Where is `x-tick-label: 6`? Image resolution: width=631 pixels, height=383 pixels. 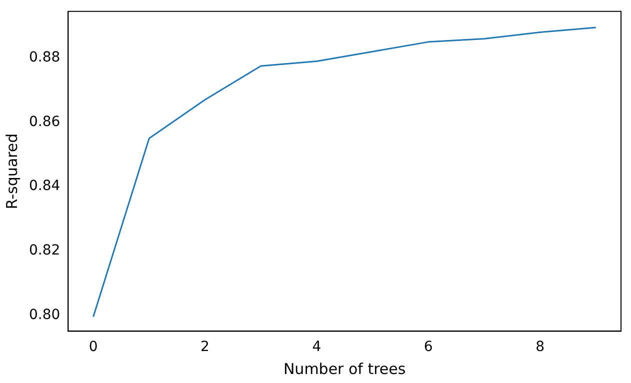 x-tick-label: 6 is located at coordinates (428, 347).